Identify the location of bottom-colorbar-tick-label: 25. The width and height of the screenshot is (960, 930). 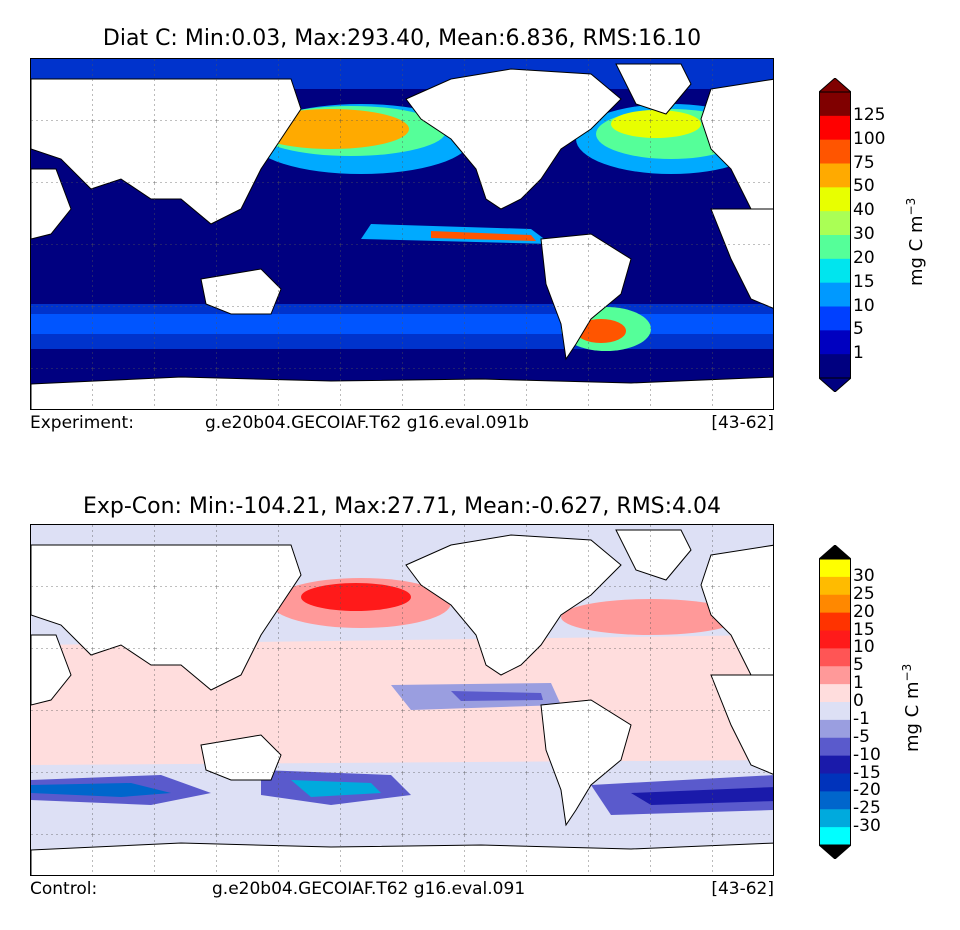
(864, 593).